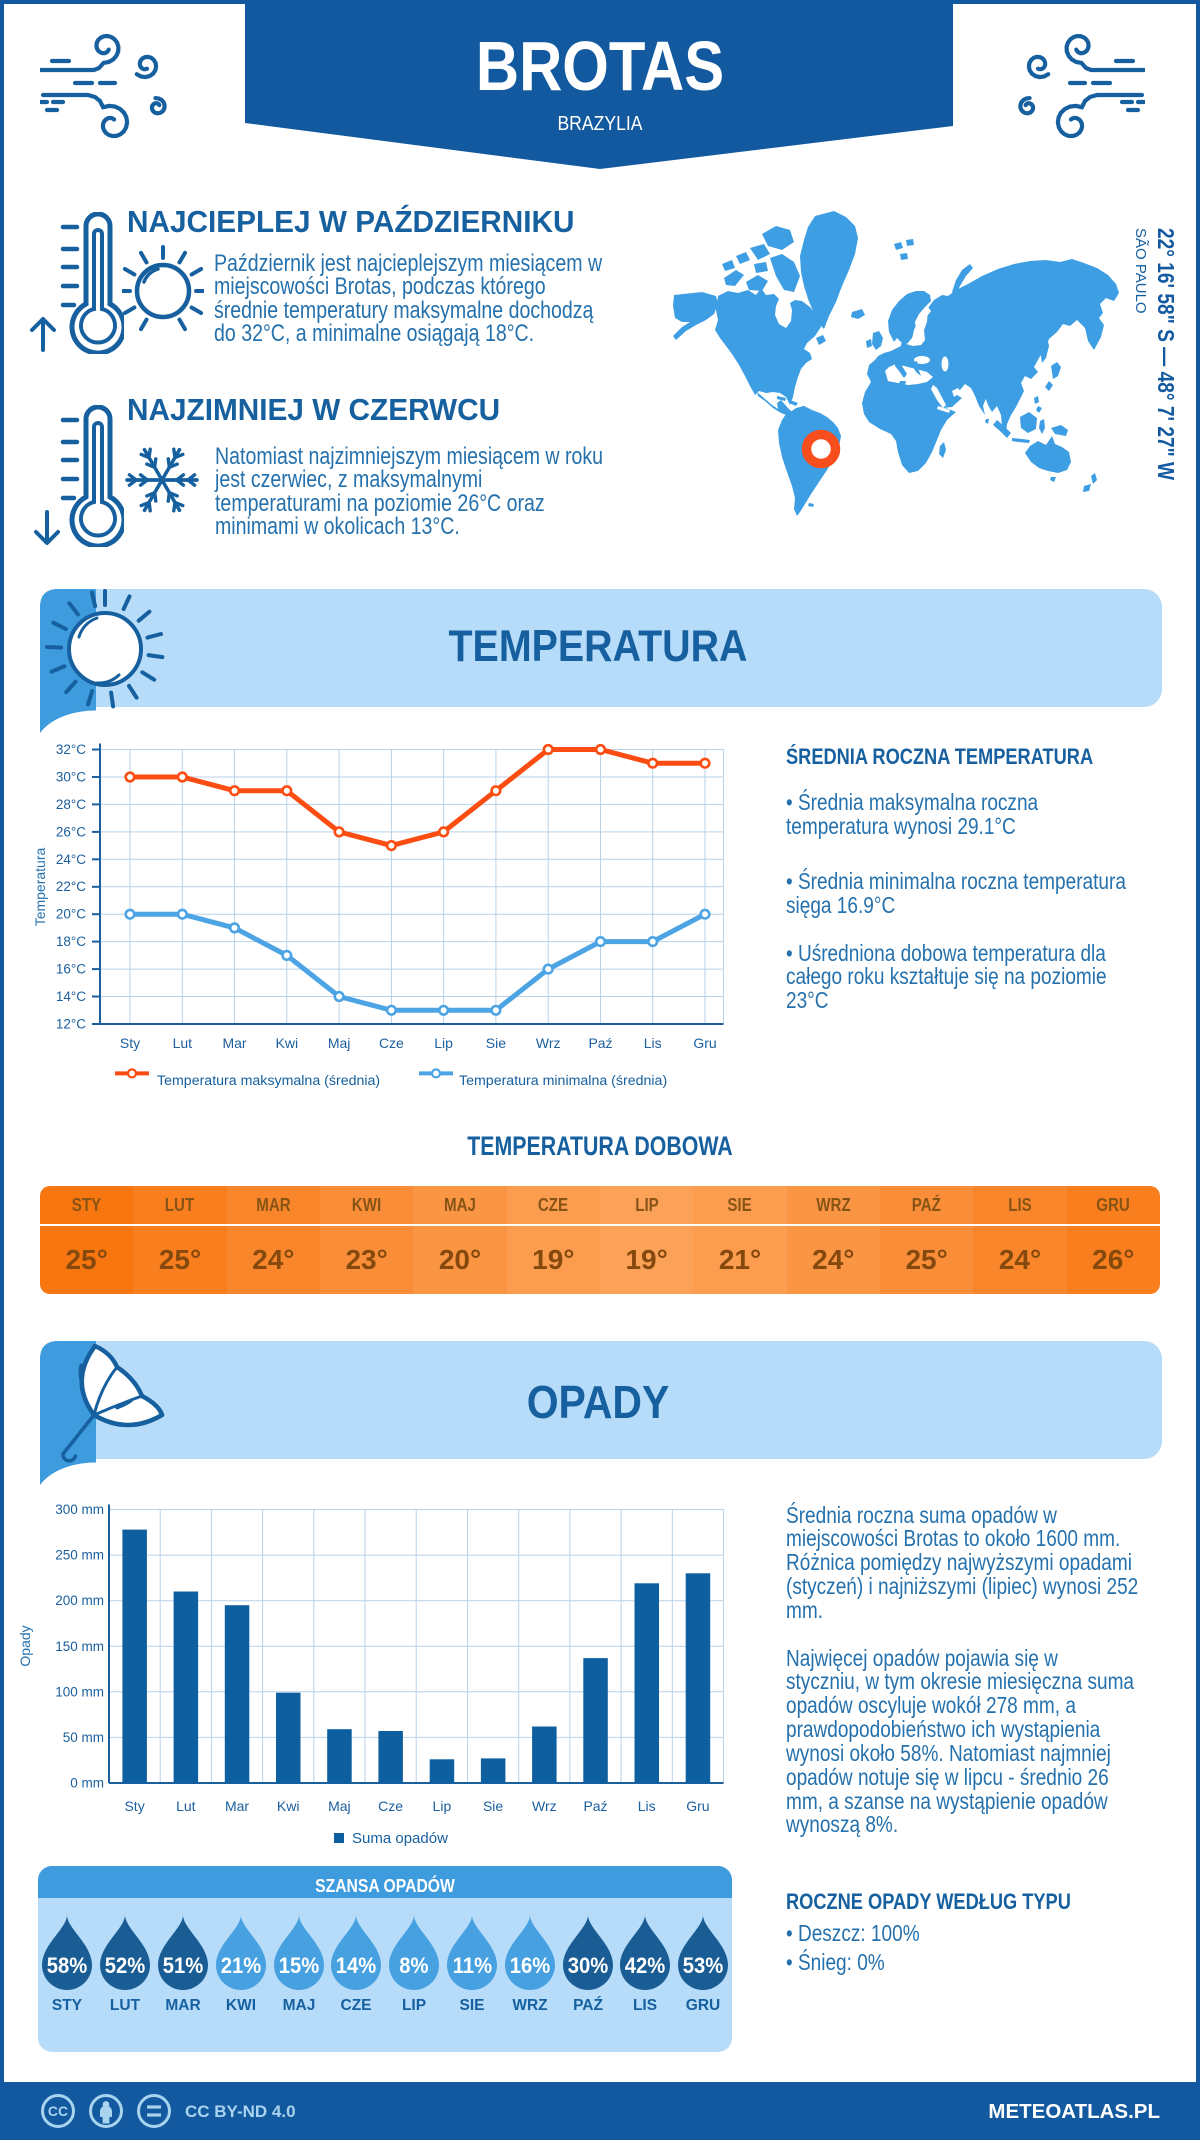 This screenshot has height=2140, width=1200. I want to click on svg-text: 26°C, so click(71, 831).